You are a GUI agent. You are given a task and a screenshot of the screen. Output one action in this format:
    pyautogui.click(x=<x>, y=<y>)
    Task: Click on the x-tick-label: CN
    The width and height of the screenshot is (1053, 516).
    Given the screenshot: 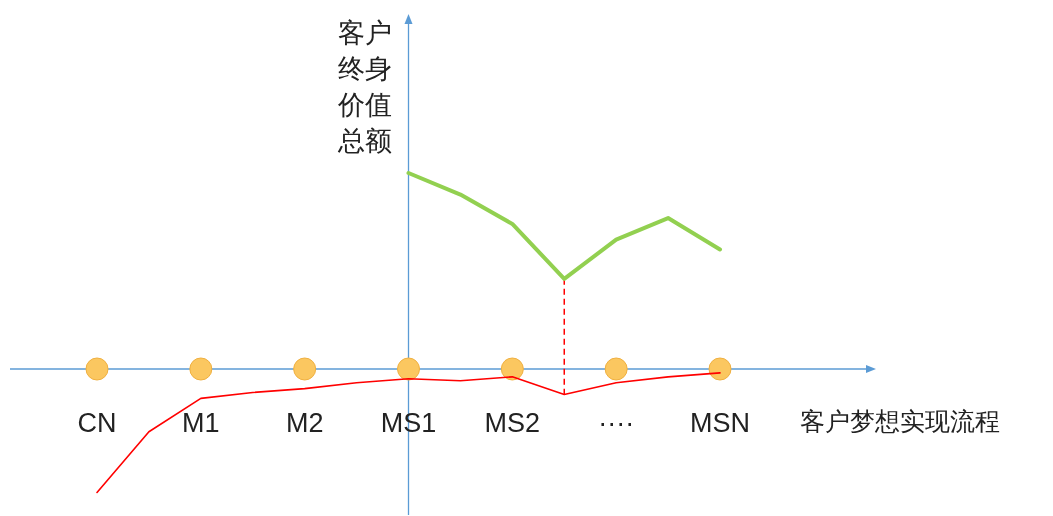 What is the action you would take?
    pyautogui.click(x=97, y=423)
    